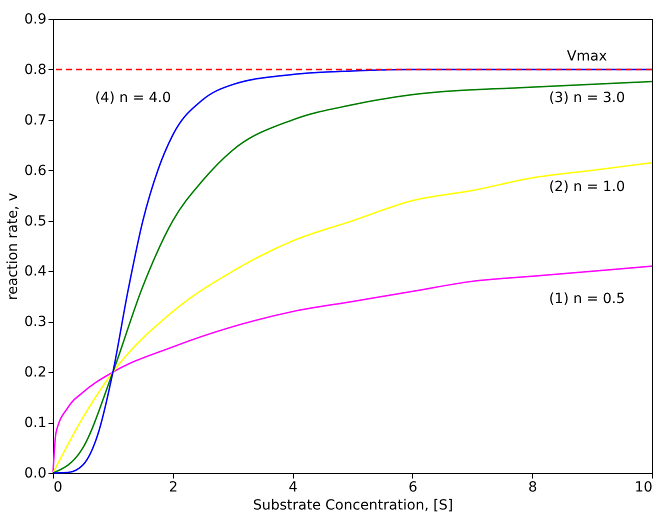  What do you see at coordinates (587, 299) in the screenshot?
I see `annotation: (1) n = 0.5` at bounding box center [587, 299].